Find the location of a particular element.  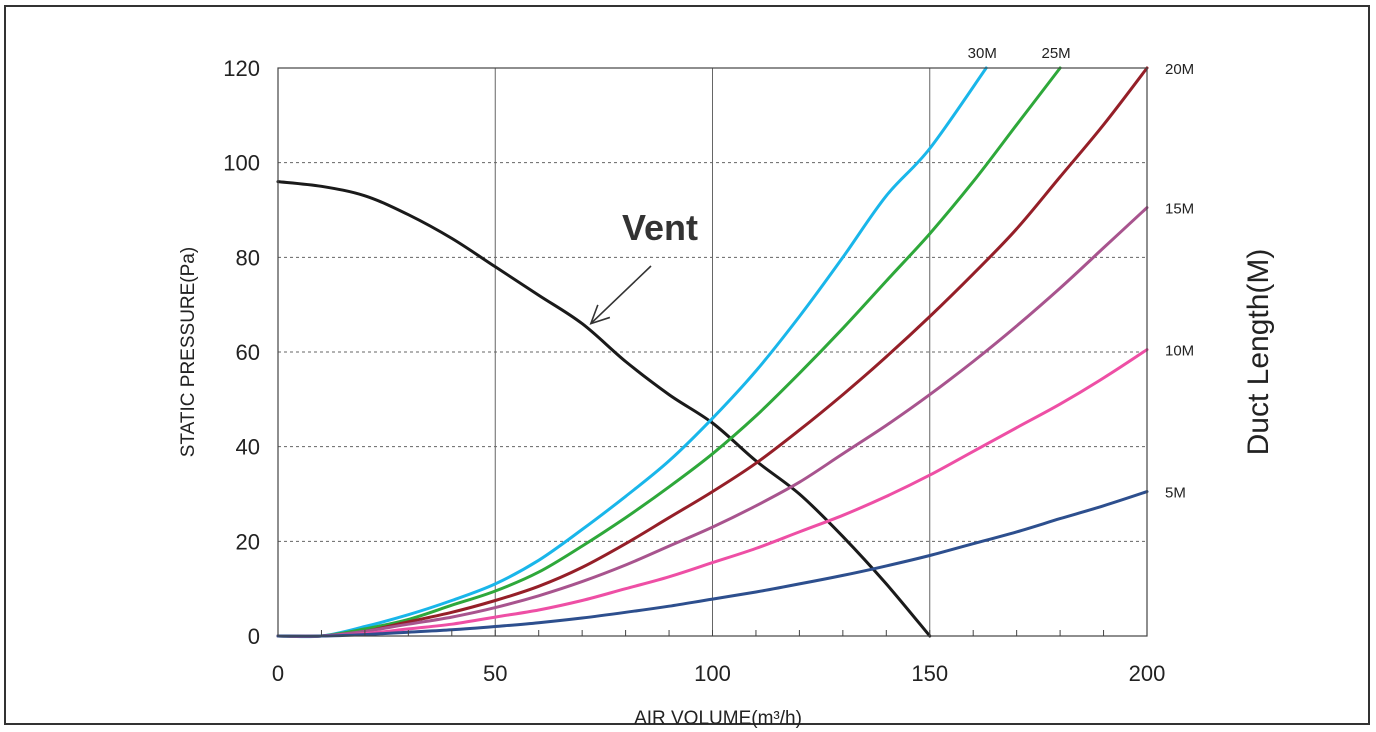

y-tick-label: 60 is located at coordinates (248, 352).